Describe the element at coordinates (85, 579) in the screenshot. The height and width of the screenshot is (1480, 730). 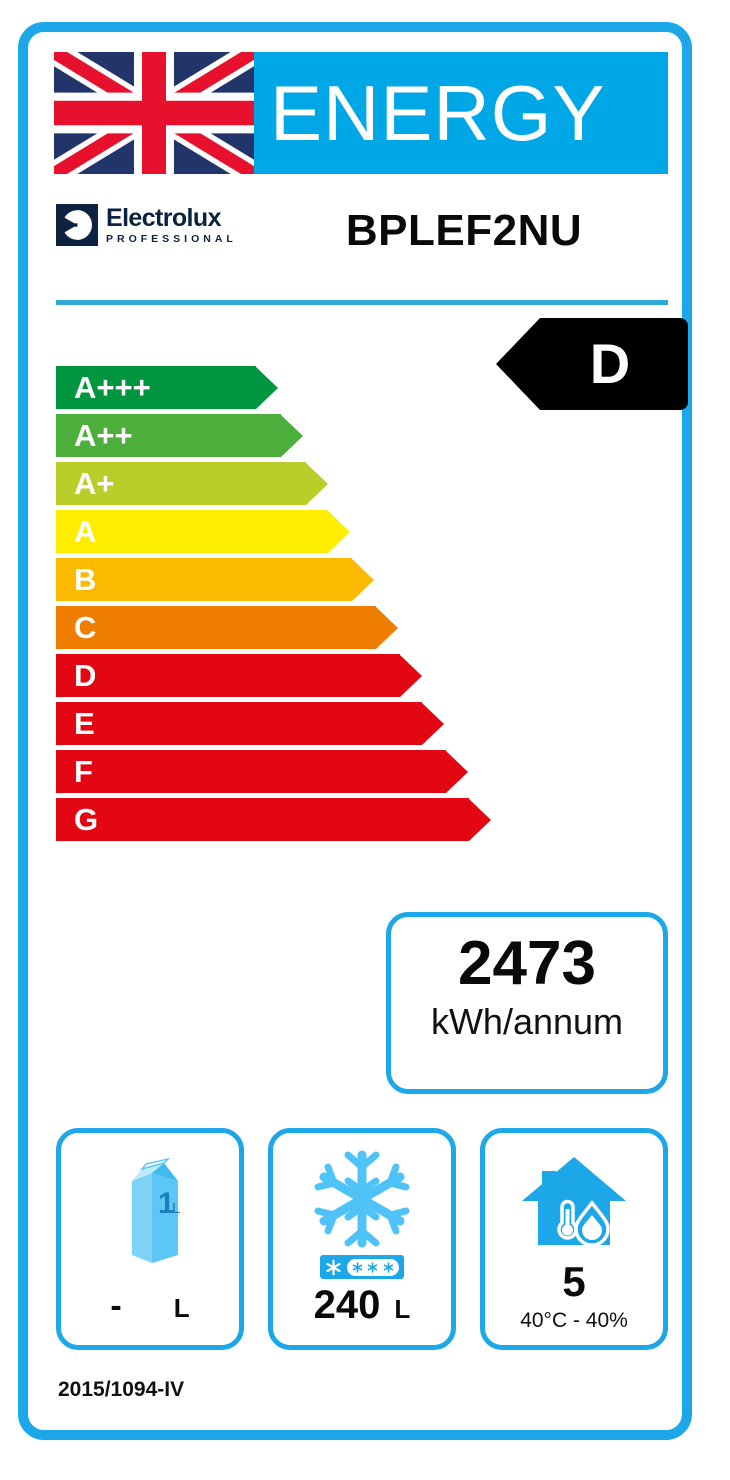
I see `scale-bar-label: B` at that location.